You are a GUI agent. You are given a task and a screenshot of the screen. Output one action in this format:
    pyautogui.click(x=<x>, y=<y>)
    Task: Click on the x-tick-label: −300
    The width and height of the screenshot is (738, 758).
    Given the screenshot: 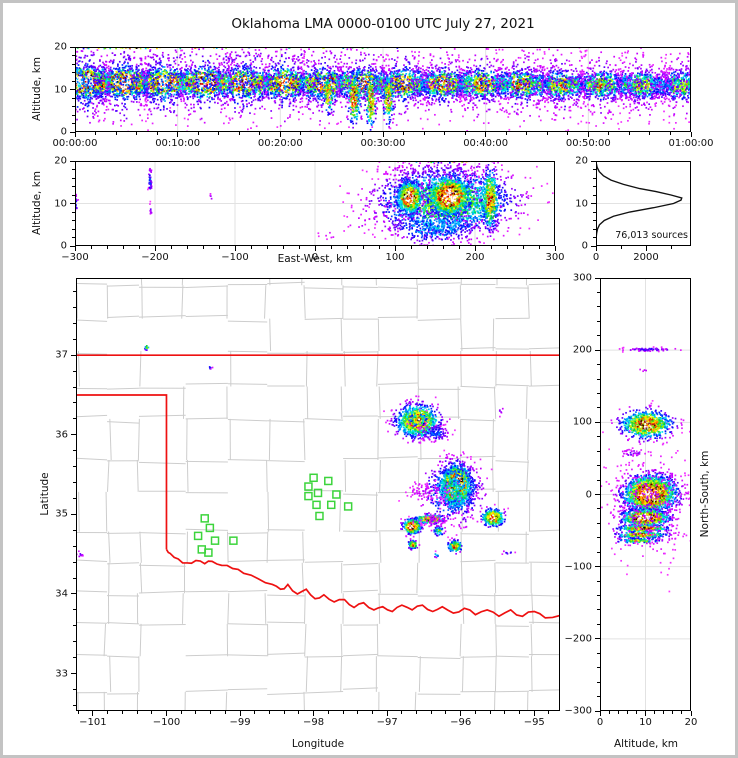 What is the action you would take?
    pyautogui.click(x=75, y=257)
    